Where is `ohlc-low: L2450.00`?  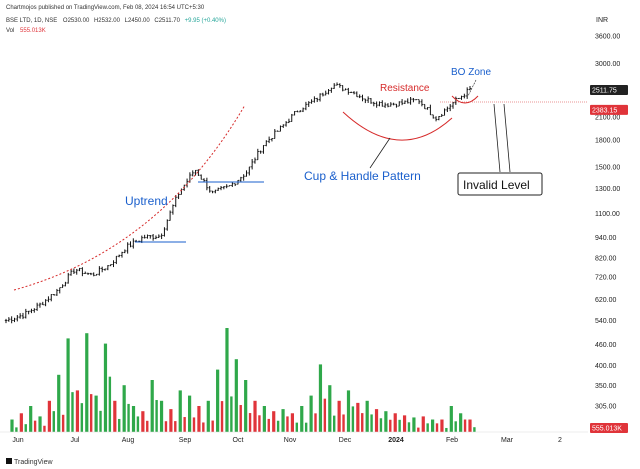
ohlc-low: L2450.00 is located at coordinates (138, 21).